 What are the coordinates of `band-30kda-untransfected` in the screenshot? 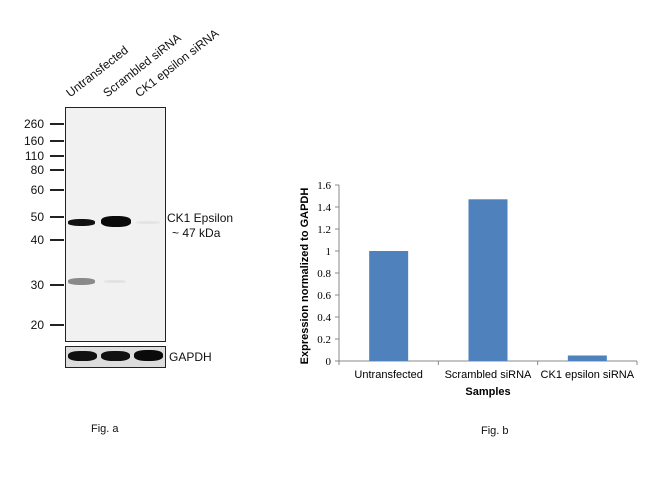 It's located at (81, 281).